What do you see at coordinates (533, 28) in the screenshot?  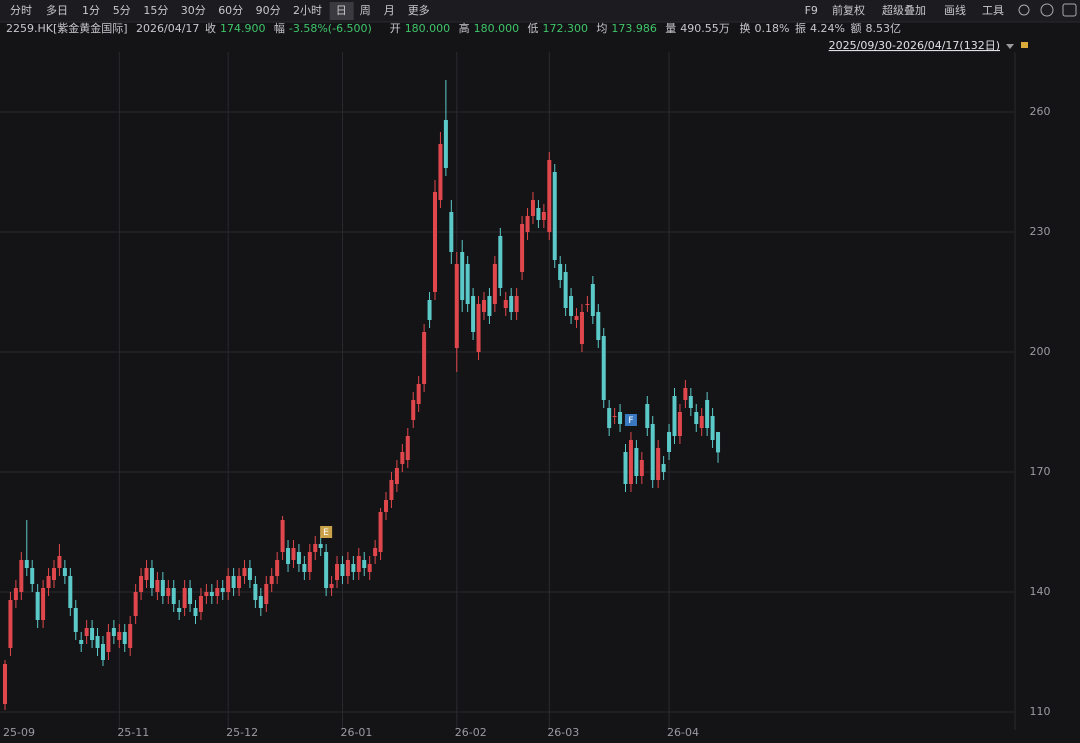 I see `field-label: 低` at bounding box center [533, 28].